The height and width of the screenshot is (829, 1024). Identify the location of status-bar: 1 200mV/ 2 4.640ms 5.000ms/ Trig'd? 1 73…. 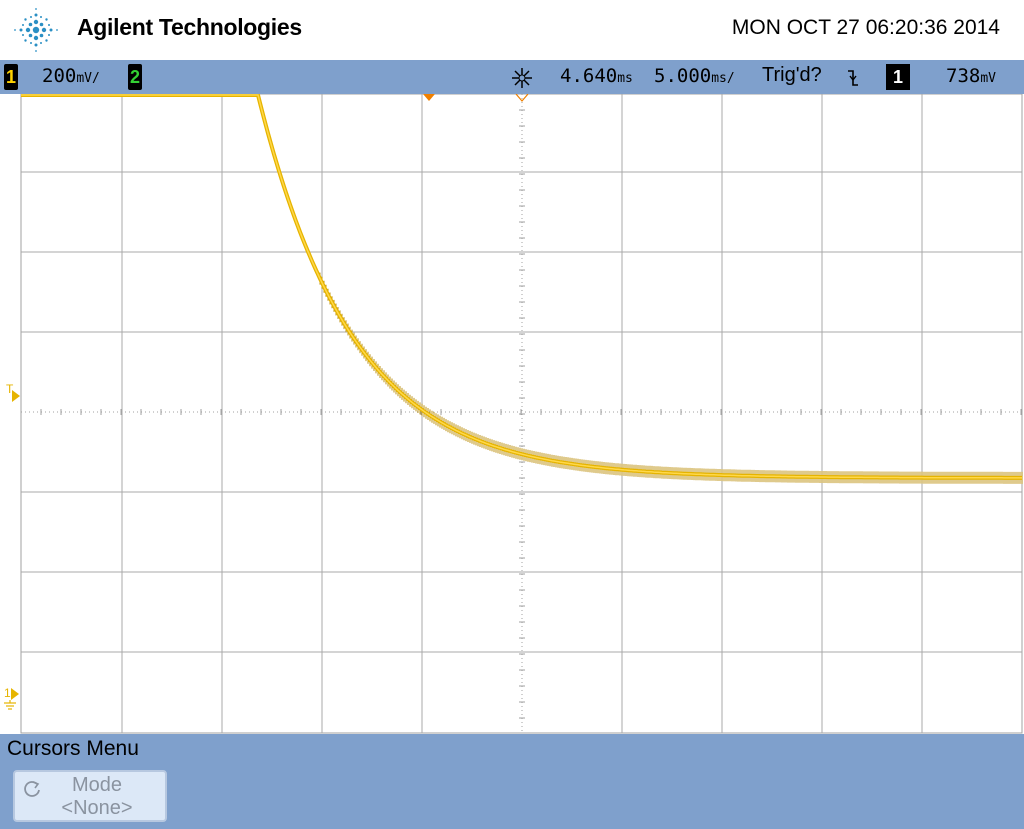
(512, 77).